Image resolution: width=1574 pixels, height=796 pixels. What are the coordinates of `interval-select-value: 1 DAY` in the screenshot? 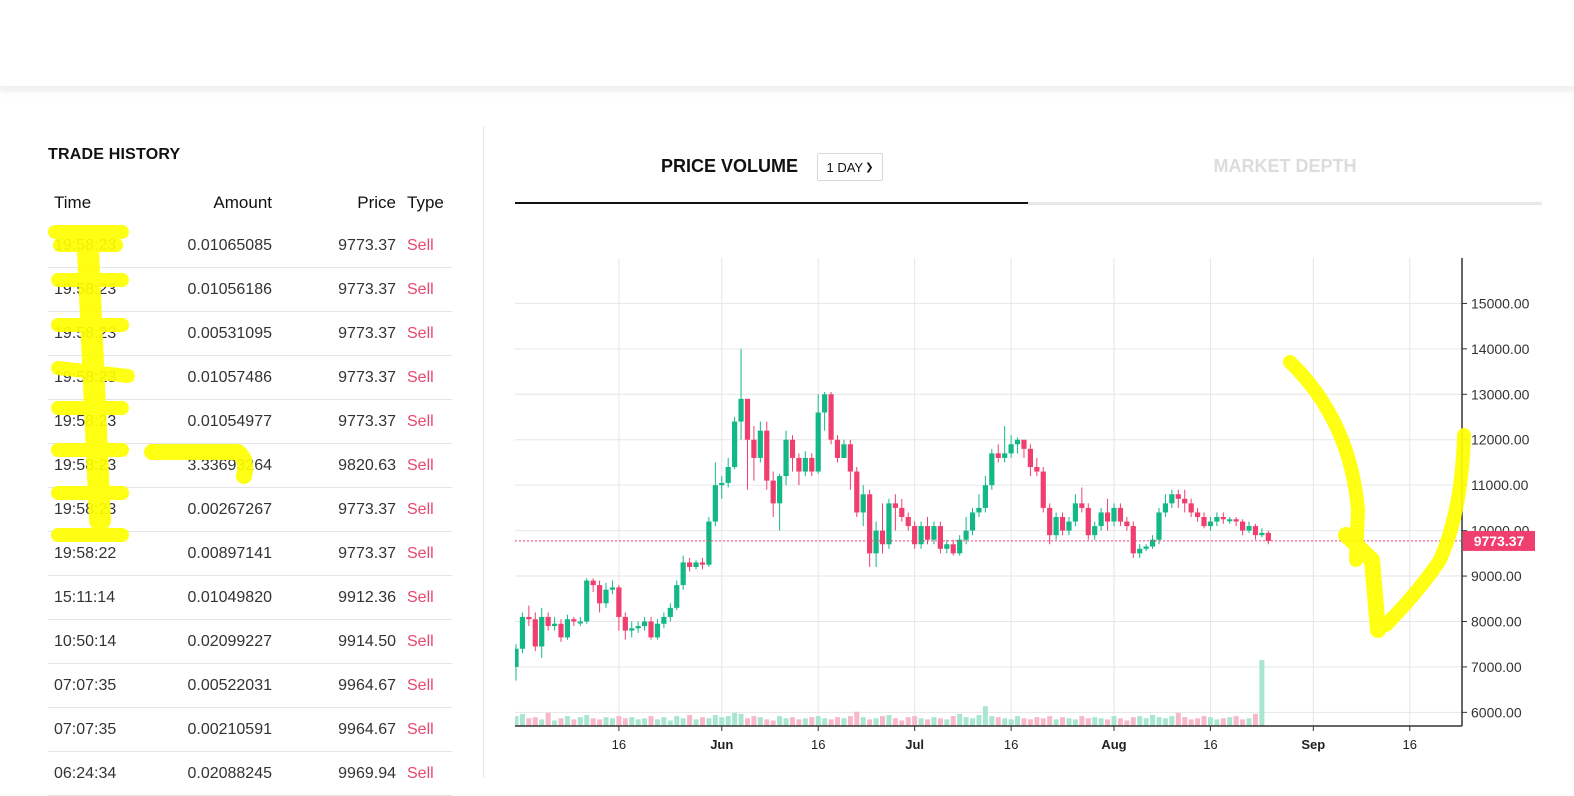 It's located at (845, 167).